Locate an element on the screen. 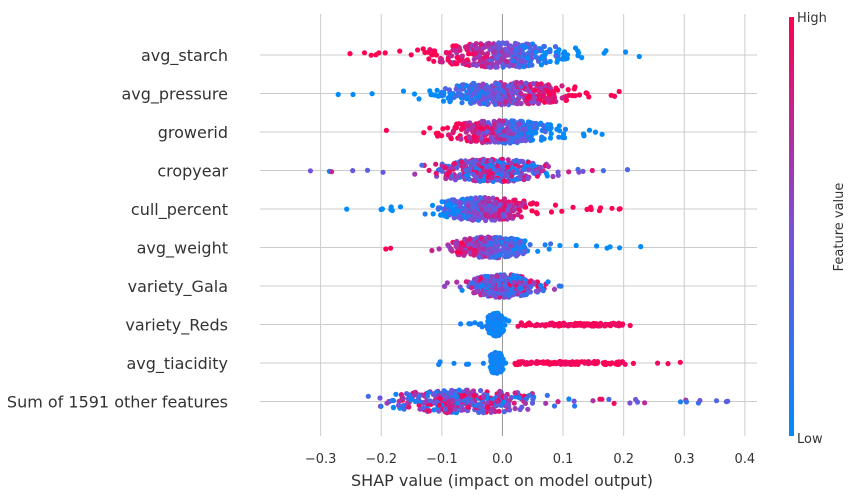 This screenshot has width=854, height=499. feature-label: avg_pressure is located at coordinates (174, 95).